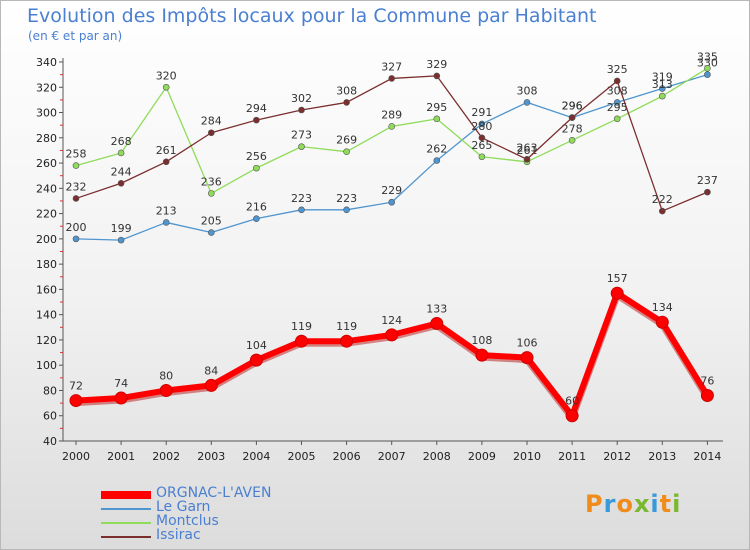 The height and width of the screenshot is (550, 750). Describe the element at coordinates (211, 370) in the screenshot. I see `data-label-orgnac-l-aven: 84` at that location.